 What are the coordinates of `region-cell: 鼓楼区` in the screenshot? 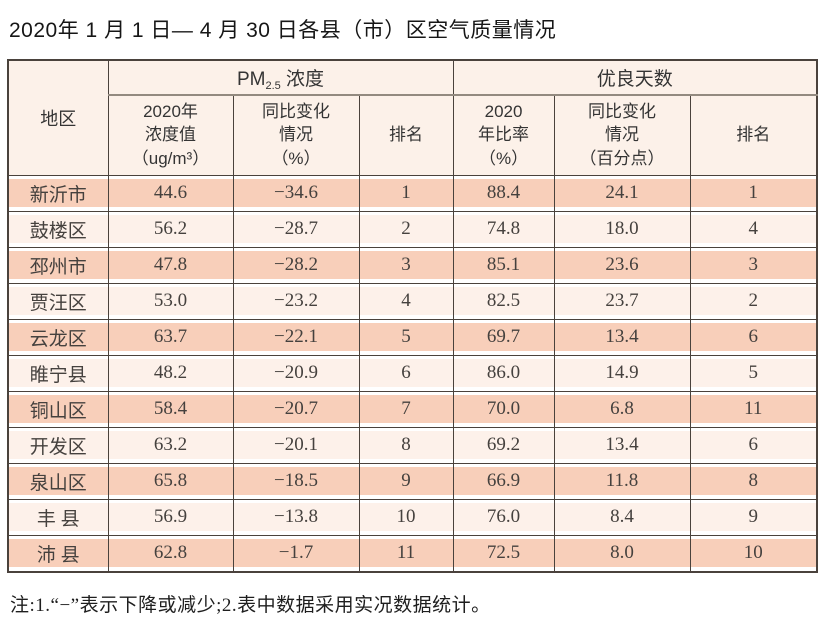 It's located at (58, 229).